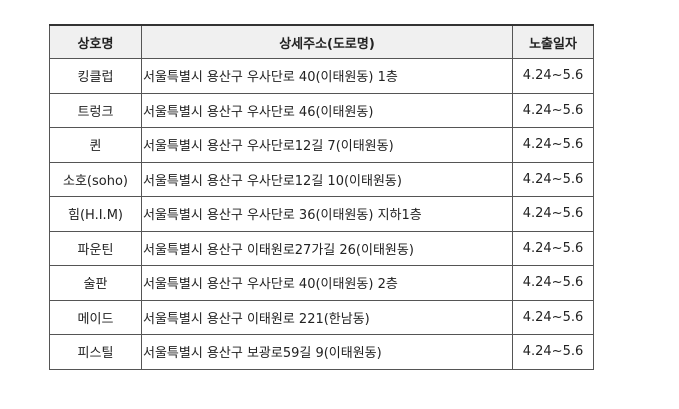 The height and width of the screenshot is (409, 679). I want to click on table-row: 메이드 서울특별시 용산구 이태원로 221(한남동) 4.24~5.6, so click(321, 317).